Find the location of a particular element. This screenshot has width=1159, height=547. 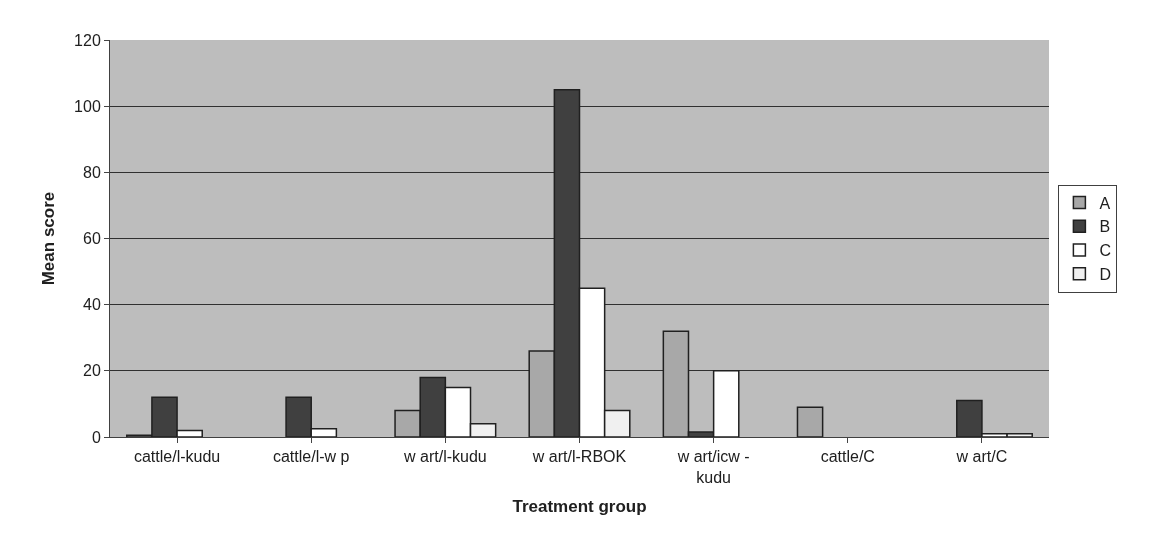

legend-label: D is located at coordinates (1105, 275).